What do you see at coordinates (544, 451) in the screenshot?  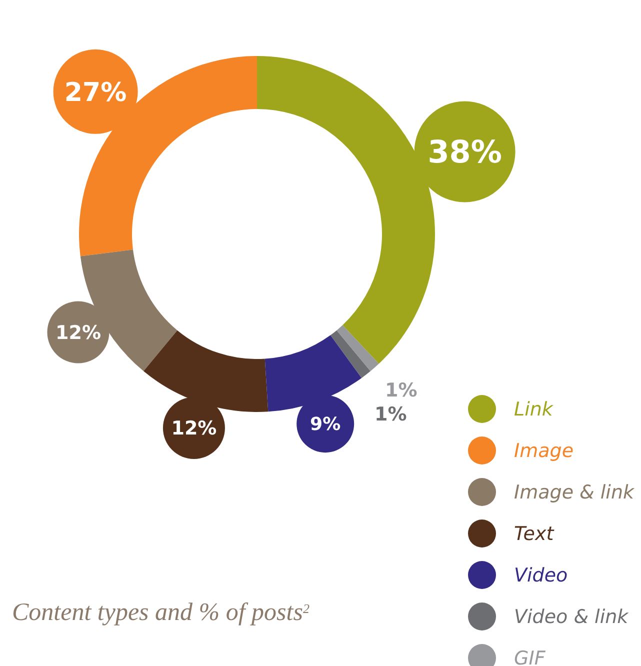 I see `legend-label: Image` at bounding box center [544, 451].